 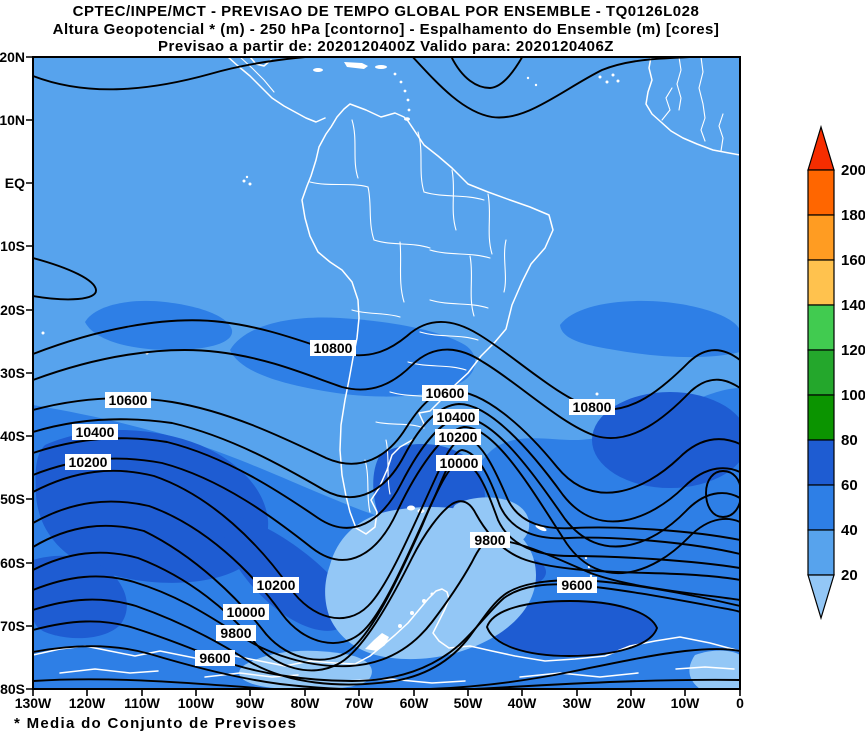 I want to click on south-atlantic-islands, so click(x=500, y=541).